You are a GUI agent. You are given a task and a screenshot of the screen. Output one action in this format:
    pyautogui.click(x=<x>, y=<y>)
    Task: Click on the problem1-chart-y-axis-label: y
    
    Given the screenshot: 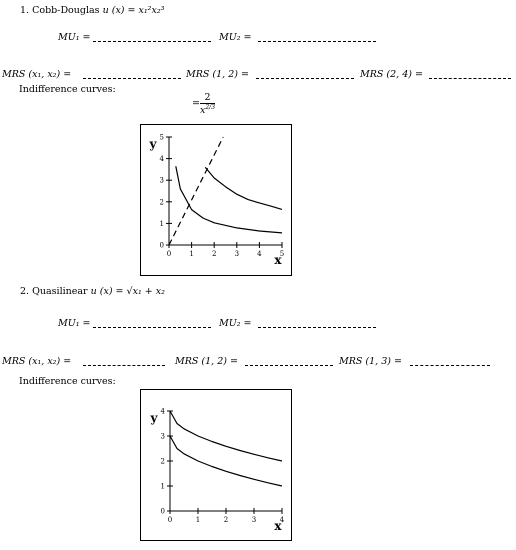 What is the action you would take?
    pyautogui.click(x=153, y=144)
    